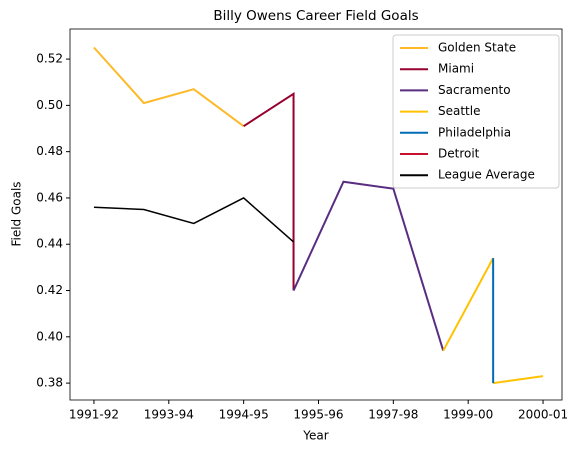 Image resolution: width=582 pixels, height=453 pixels. What do you see at coordinates (318, 415) in the screenshot?
I see `x-tick-label: 1995-96` at bounding box center [318, 415].